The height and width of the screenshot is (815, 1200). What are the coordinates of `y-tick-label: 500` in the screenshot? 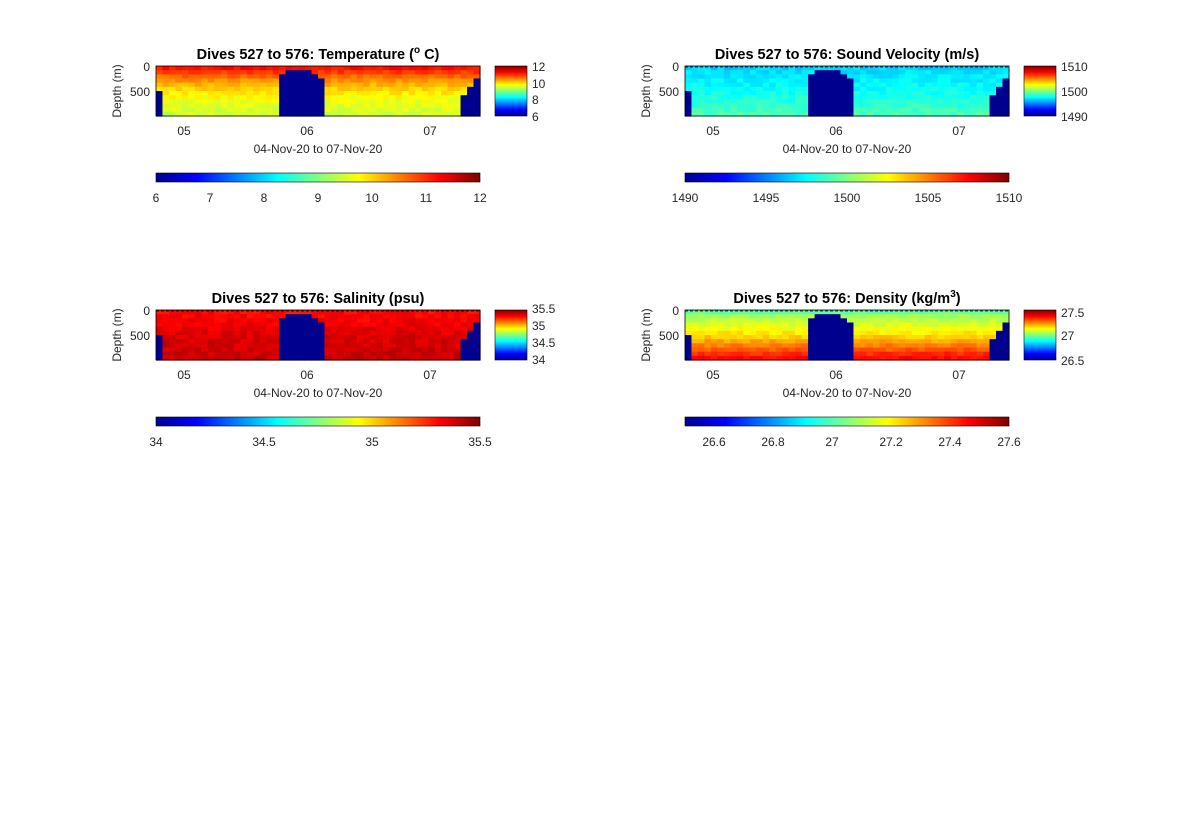 It's located at (140, 336).